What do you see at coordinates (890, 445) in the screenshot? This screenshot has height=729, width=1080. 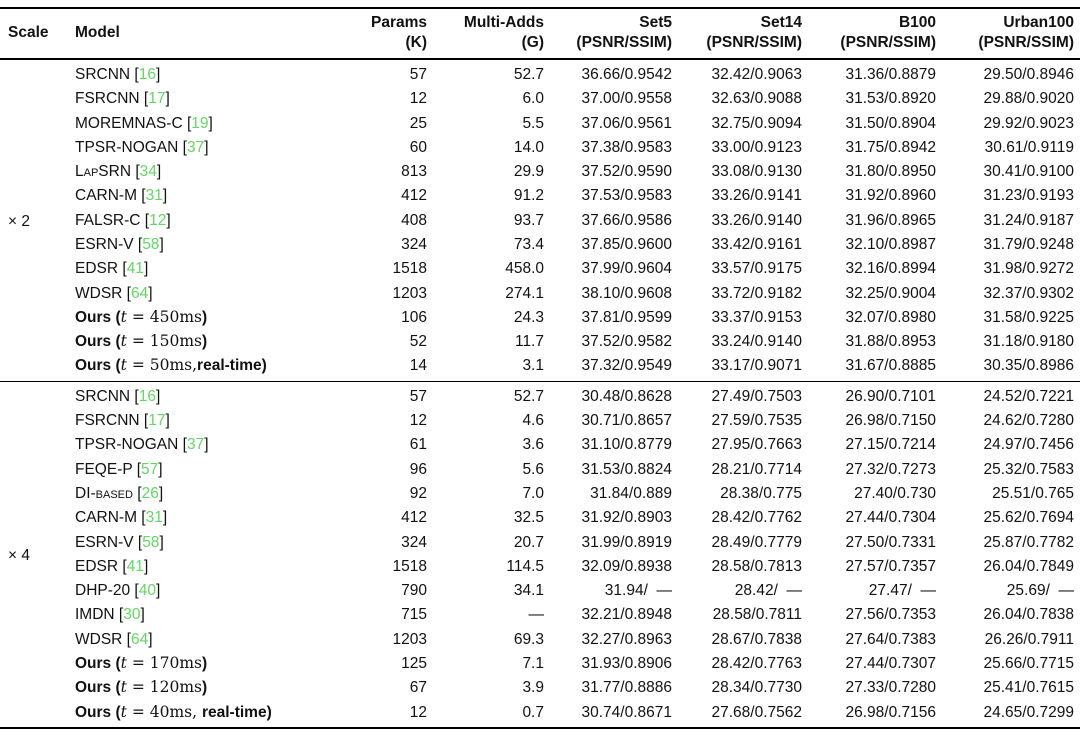 I see `b100-value: 27.15/0.7214` at bounding box center [890, 445].